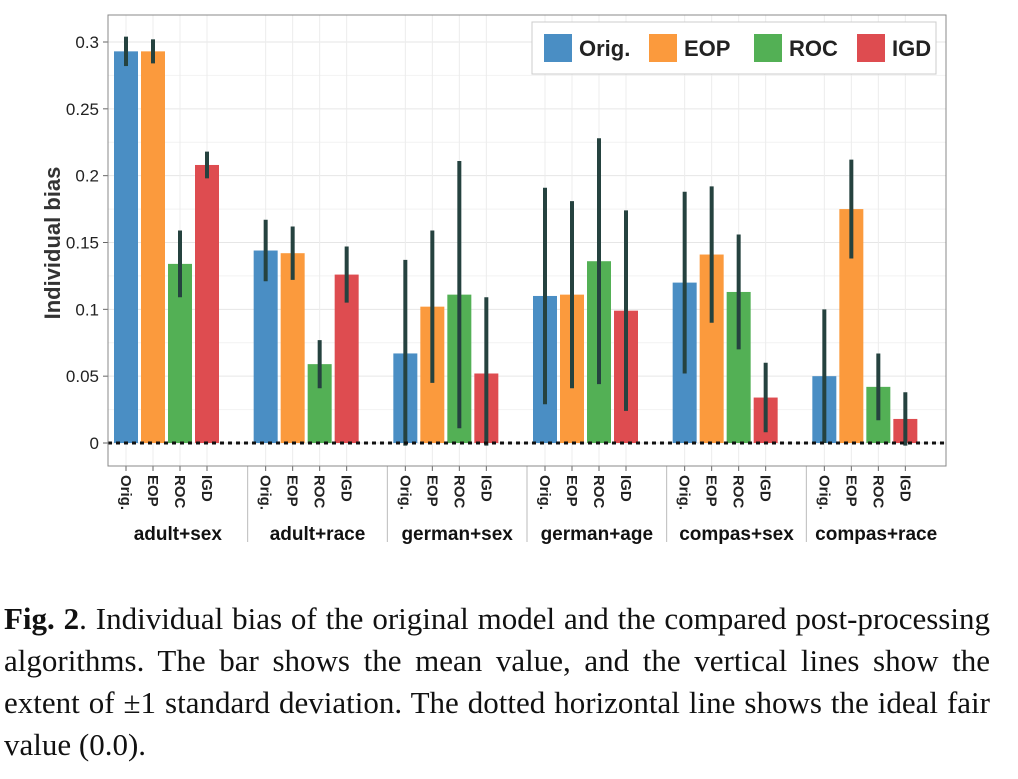  I want to click on y-tick-label: 0.25, so click(82, 109).